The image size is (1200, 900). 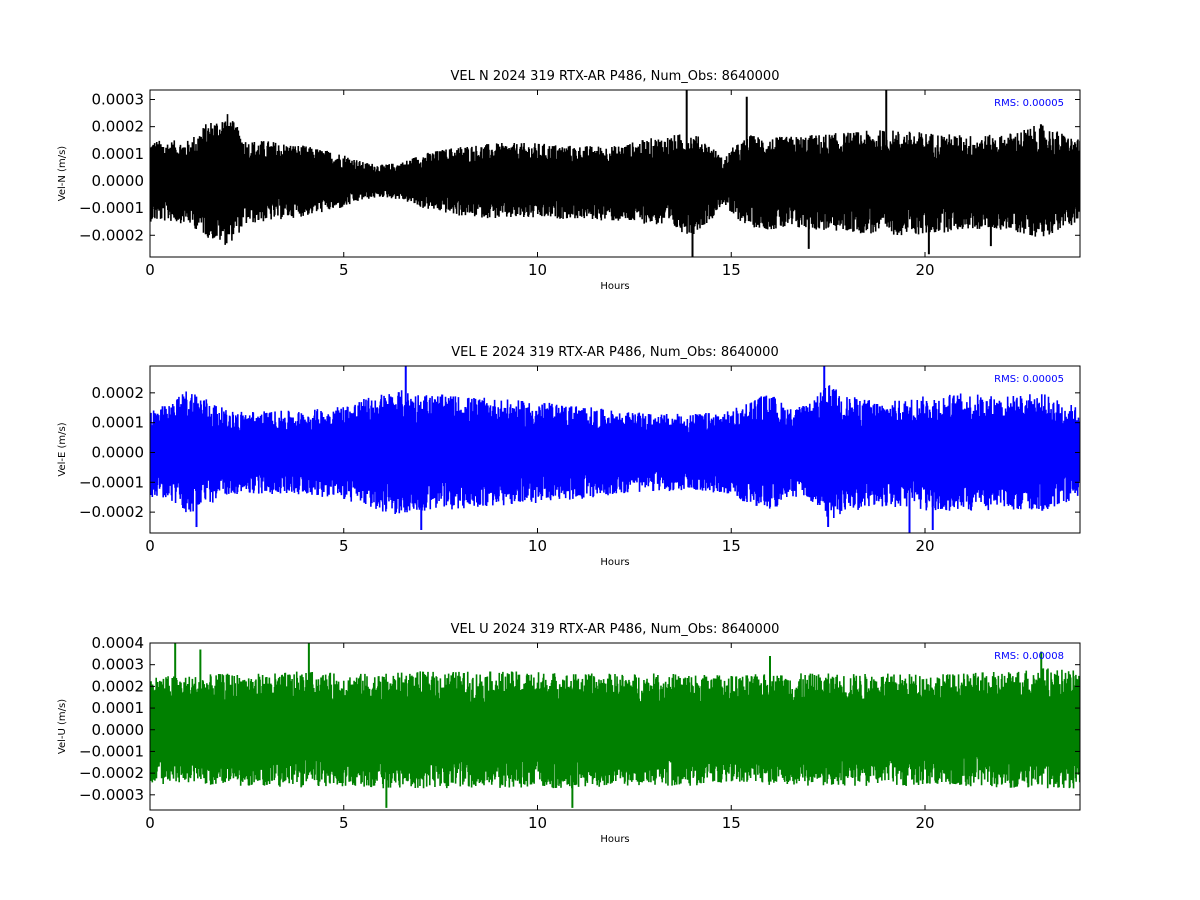 I want to click on series-Vel-E (m/s), so click(x=615, y=449).